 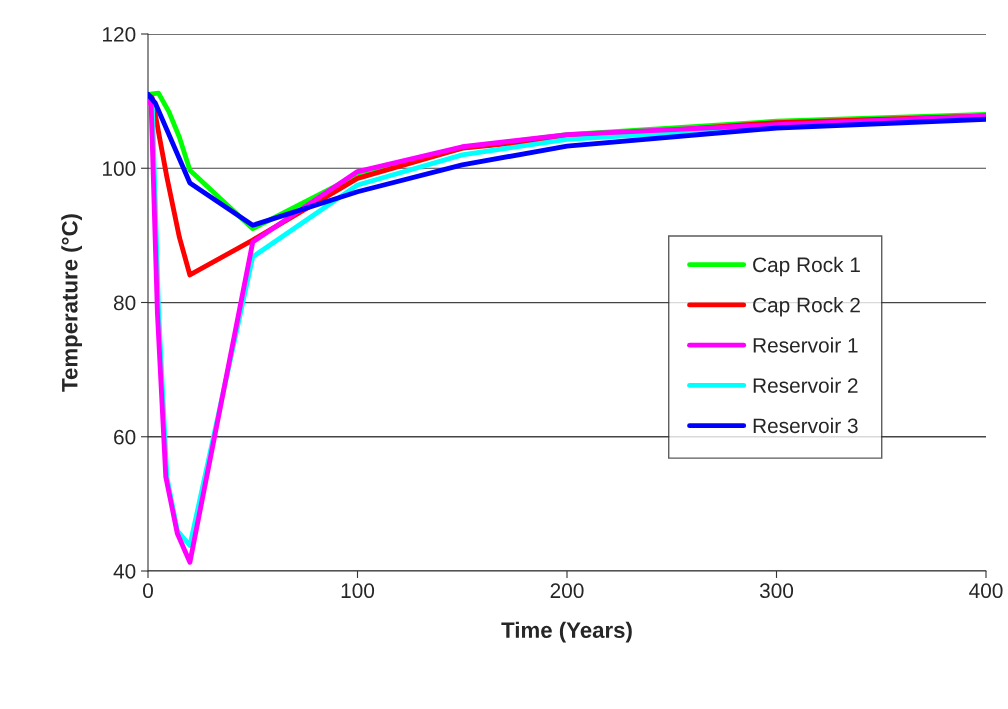 I want to click on x-tick-label: 0, so click(x=148, y=591).